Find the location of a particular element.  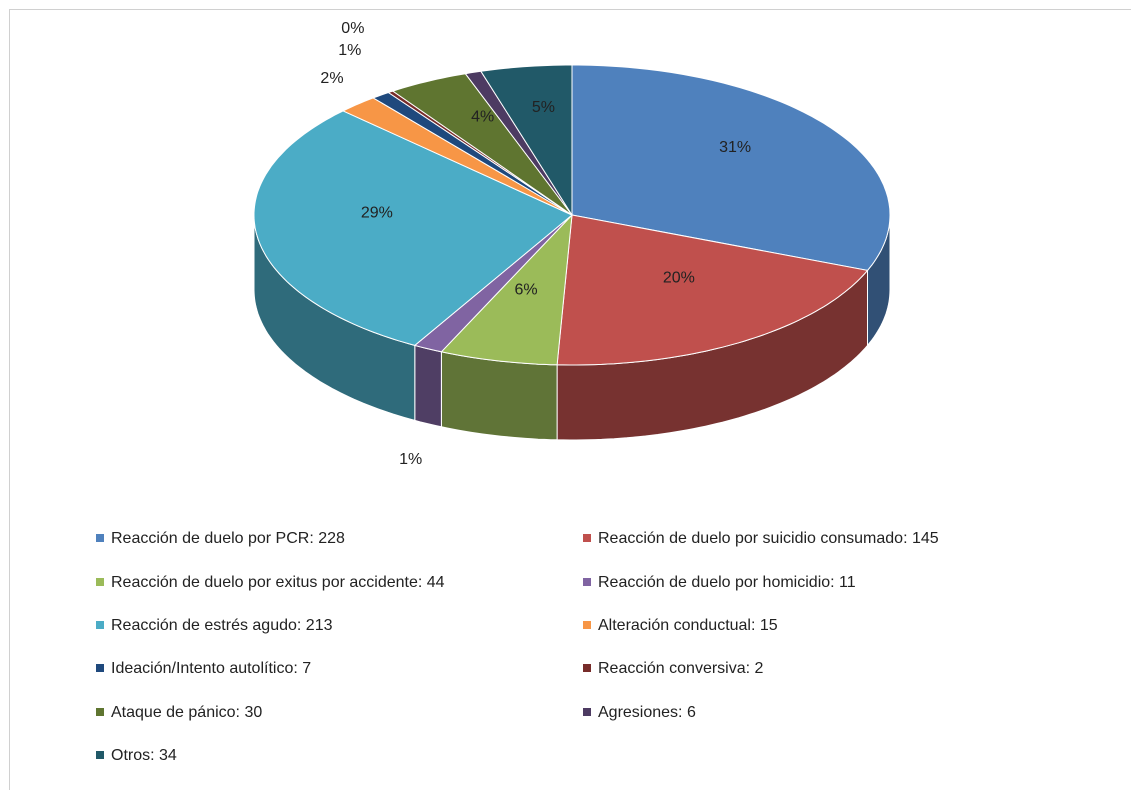

data-label: 4% is located at coordinates (482, 116).